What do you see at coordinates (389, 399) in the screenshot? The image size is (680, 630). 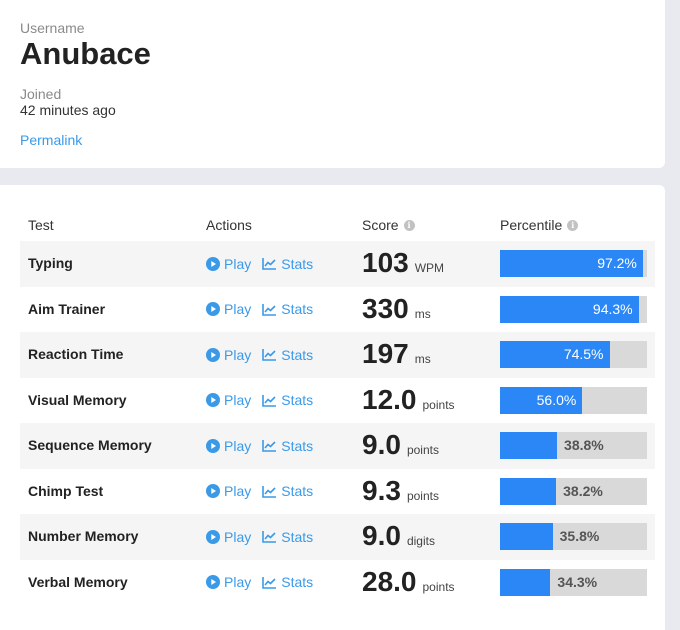 I see `score-value: 12.0` at bounding box center [389, 399].